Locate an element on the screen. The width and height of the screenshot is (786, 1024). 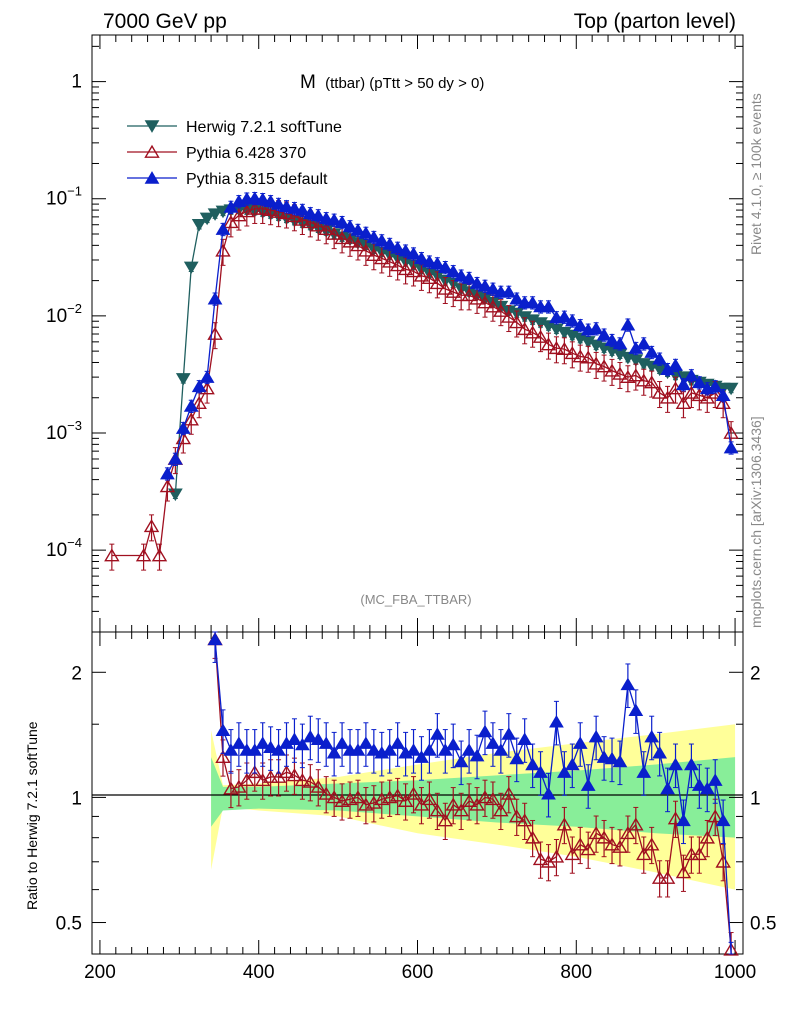
plot-title: M (ttbar) (pTtt > 50 dy > 0) is located at coordinates (392, 82).